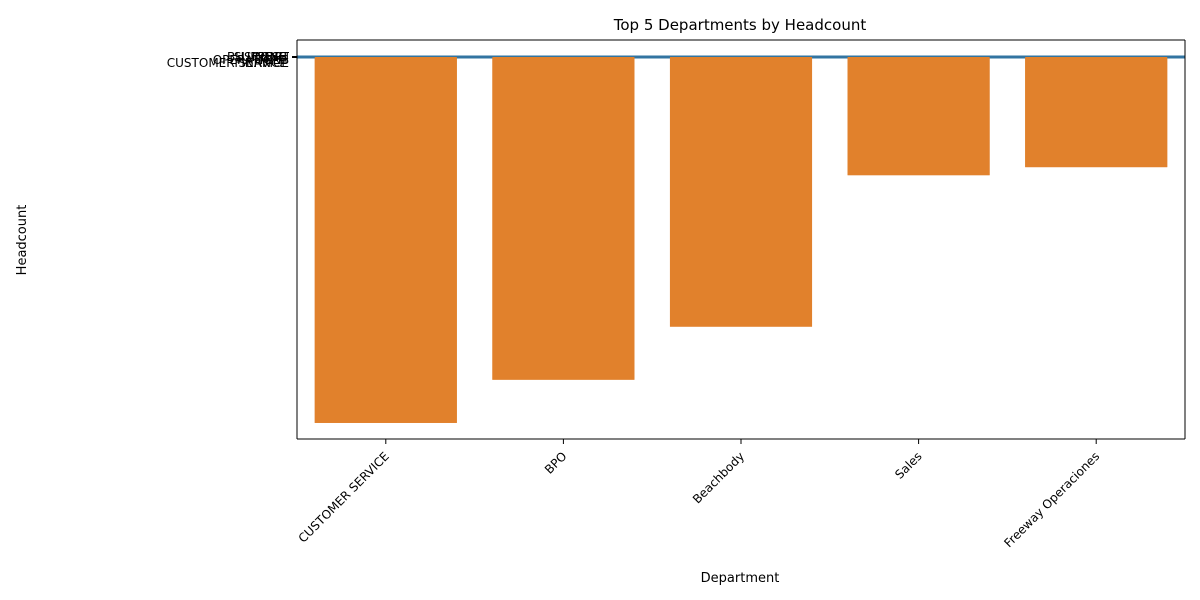 The width and height of the screenshot is (1200, 600). What do you see at coordinates (556, 463) in the screenshot?
I see `x-tick-label-1: BPO` at bounding box center [556, 463].